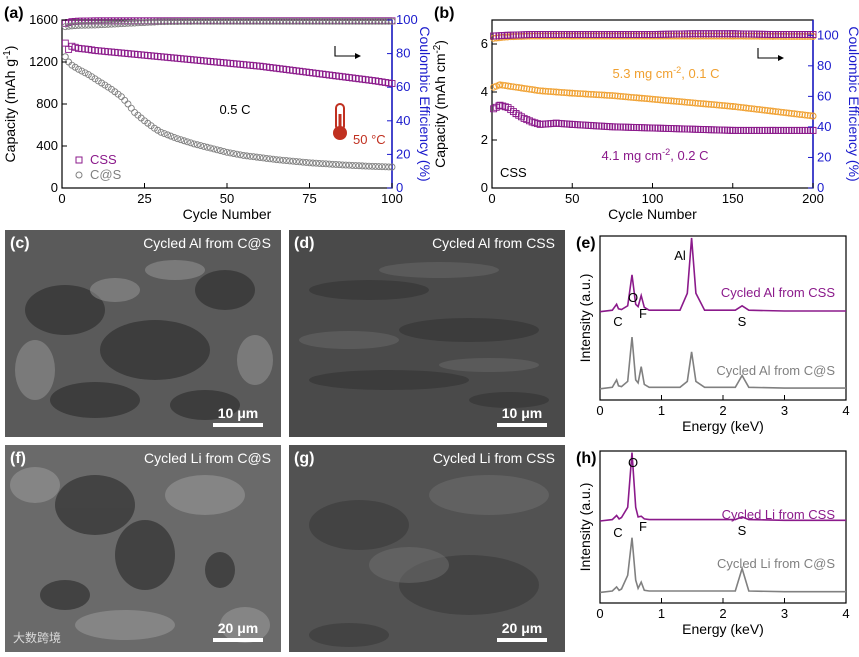 The image size is (859, 657). What do you see at coordinates (10, 104) in the screenshot?
I see `y-axis-label: Capacity (mAh g-1)` at bounding box center [10, 104].